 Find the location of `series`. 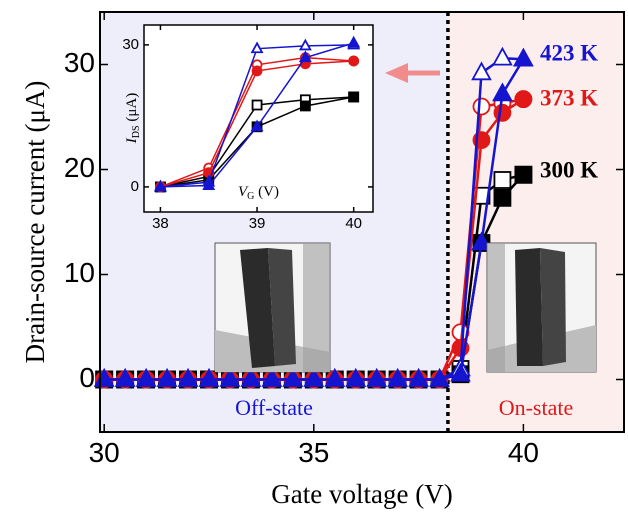

series is located at coordinates (257, 113).